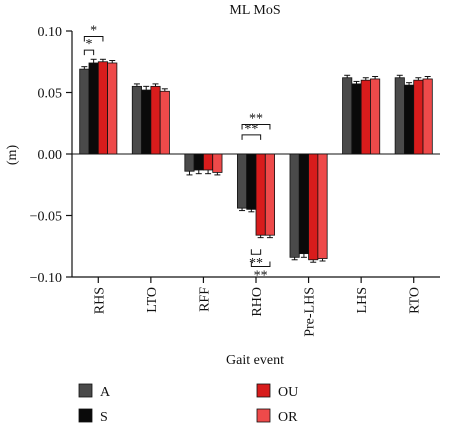 The image size is (451, 425). What do you see at coordinates (152, 300) in the screenshot?
I see `x-tick-label: LTO` at bounding box center [152, 300].